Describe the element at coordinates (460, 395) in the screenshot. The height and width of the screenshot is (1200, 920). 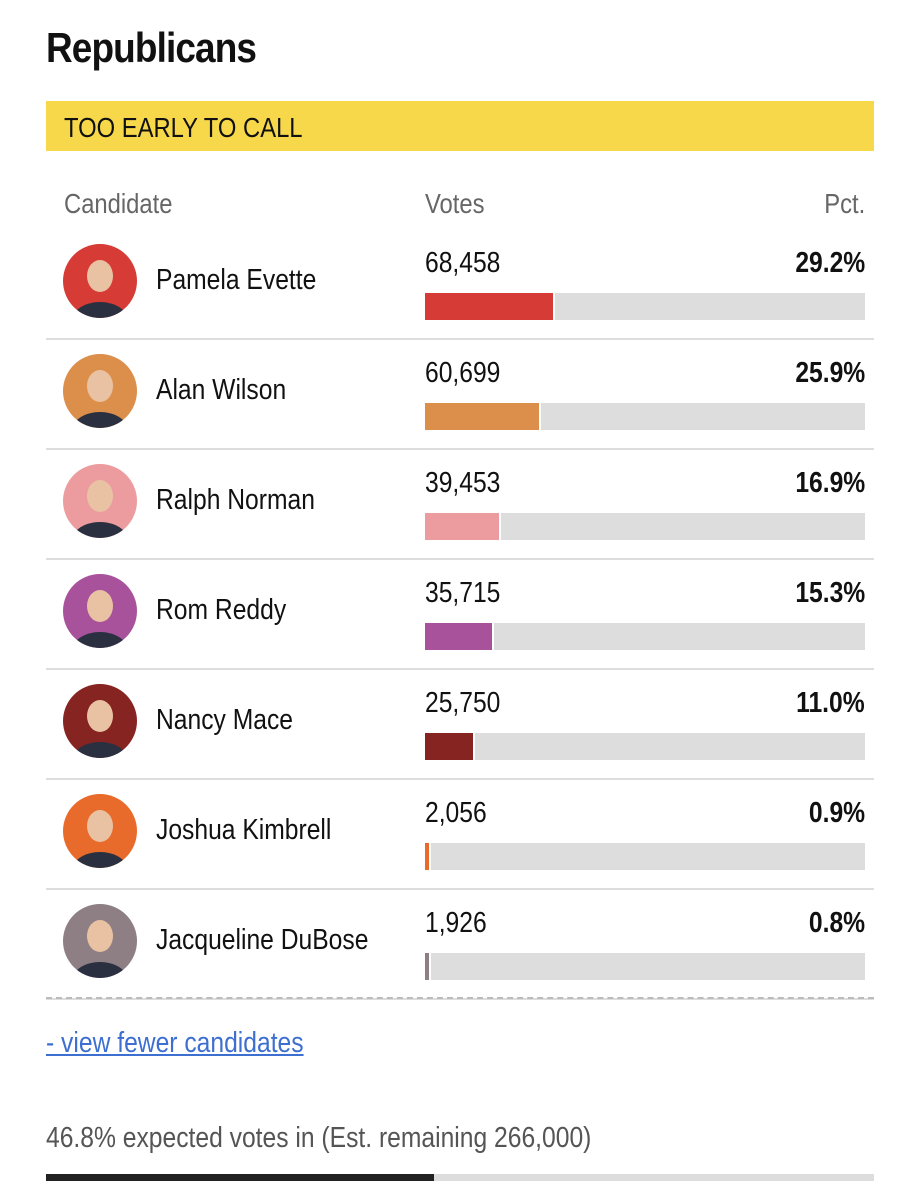
I see `candidate-row: Alan Wilson 60,699 25.9%` at that location.